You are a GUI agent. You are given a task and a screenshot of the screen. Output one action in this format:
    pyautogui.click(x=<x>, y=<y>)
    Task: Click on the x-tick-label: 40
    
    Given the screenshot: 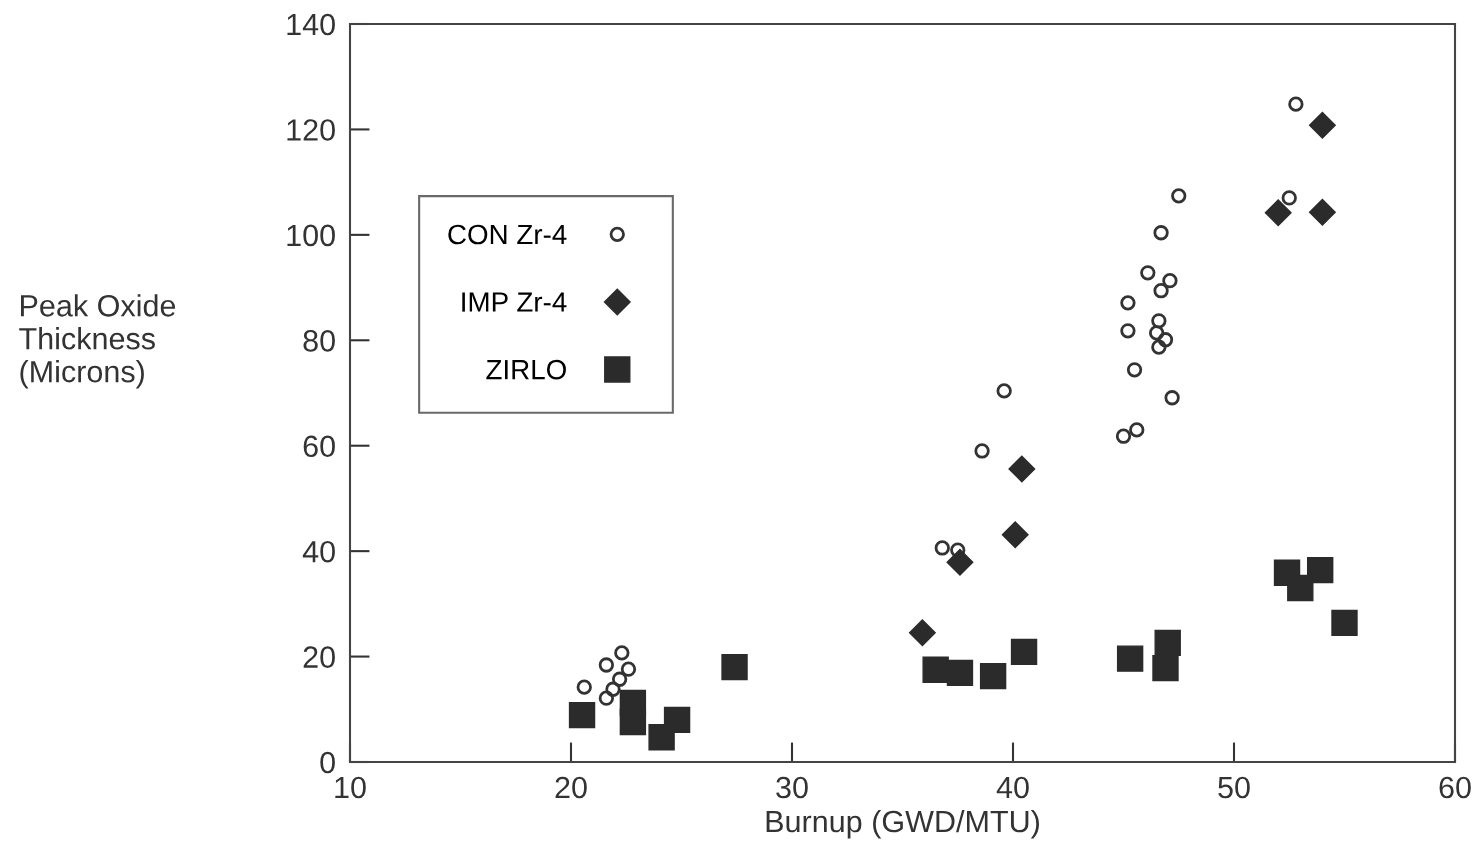 What is the action you would take?
    pyautogui.click(x=1012, y=787)
    